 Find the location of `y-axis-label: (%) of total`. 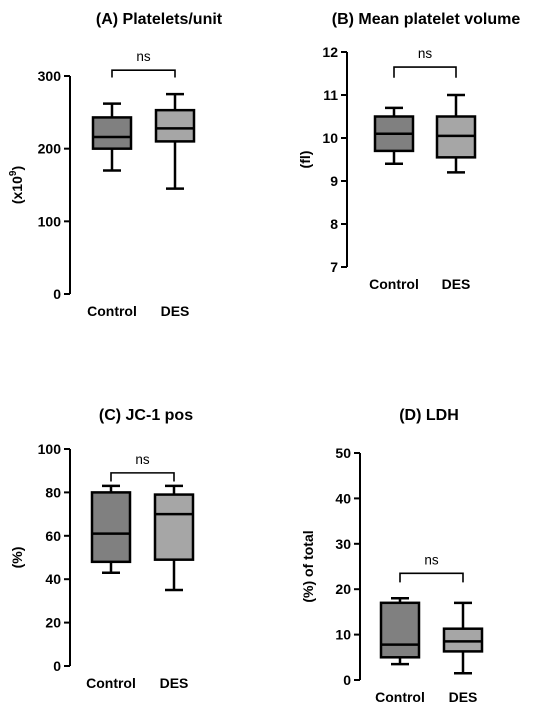

y-axis-label: (%) of total is located at coordinates (308, 566).